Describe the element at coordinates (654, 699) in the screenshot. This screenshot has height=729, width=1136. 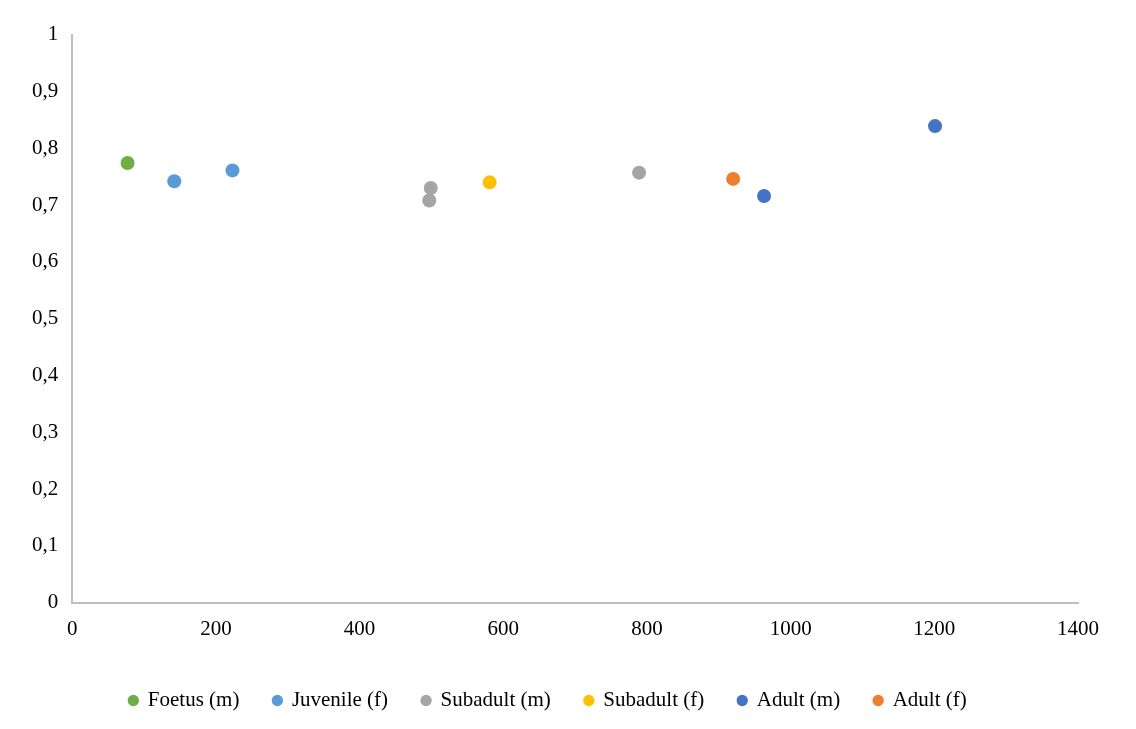
I see `legend-label: Subadult (f)` at that location.